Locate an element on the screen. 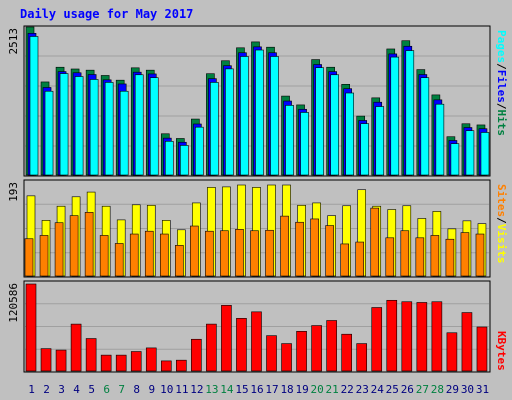 The height and width of the screenshot is (400, 512). series-legend-label: Sites/Visits is located at coordinates (501, 224).